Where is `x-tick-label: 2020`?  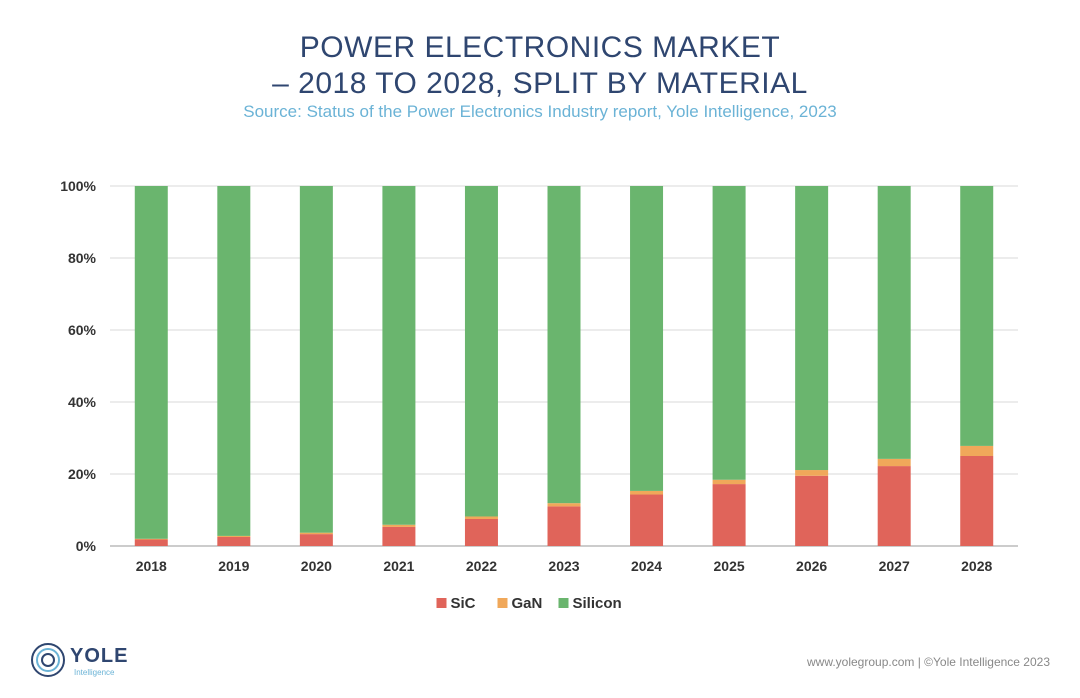 x-tick-label: 2020 is located at coordinates (316, 566).